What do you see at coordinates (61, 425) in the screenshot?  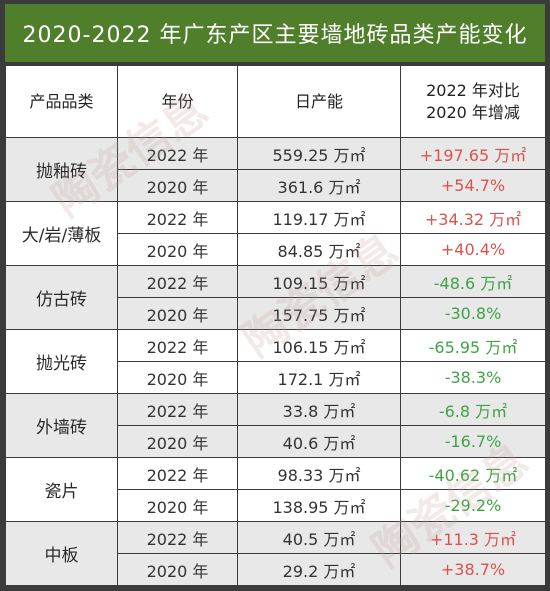 I see `category-cell: 外墙砖` at bounding box center [61, 425].